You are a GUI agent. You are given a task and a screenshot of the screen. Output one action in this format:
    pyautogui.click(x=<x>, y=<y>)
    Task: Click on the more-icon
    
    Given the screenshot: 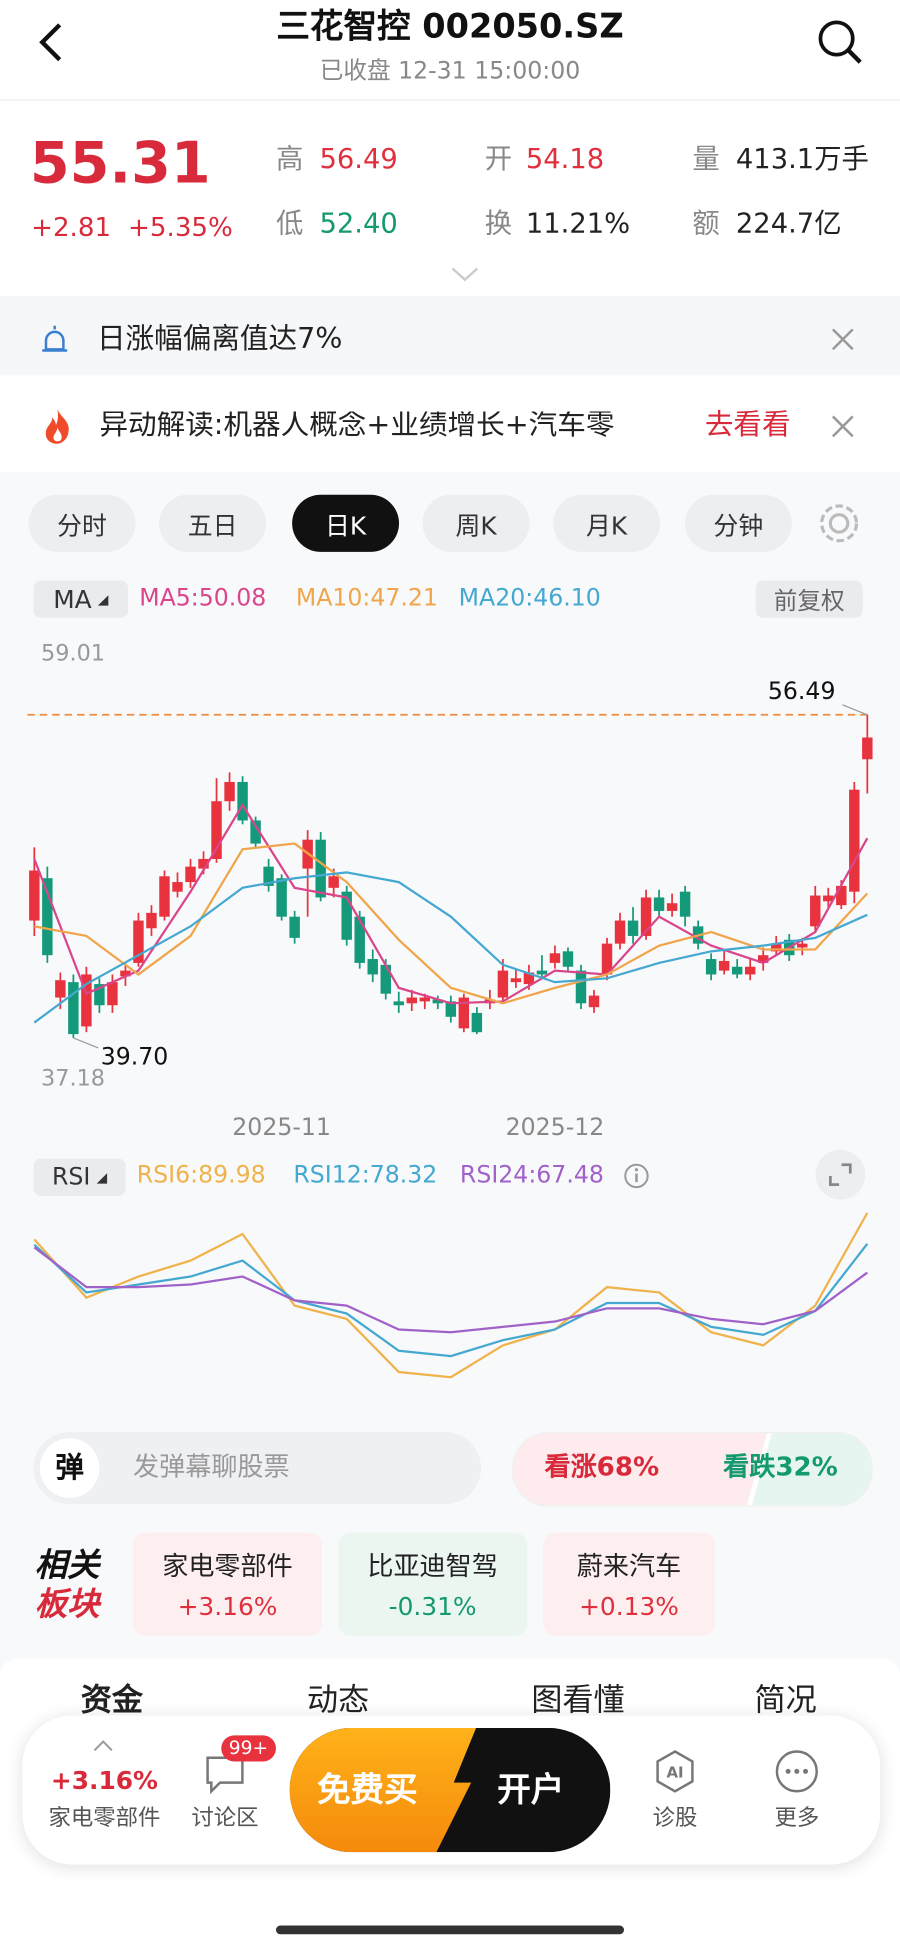 What is the action you would take?
    pyautogui.click(x=796, y=1771)
    